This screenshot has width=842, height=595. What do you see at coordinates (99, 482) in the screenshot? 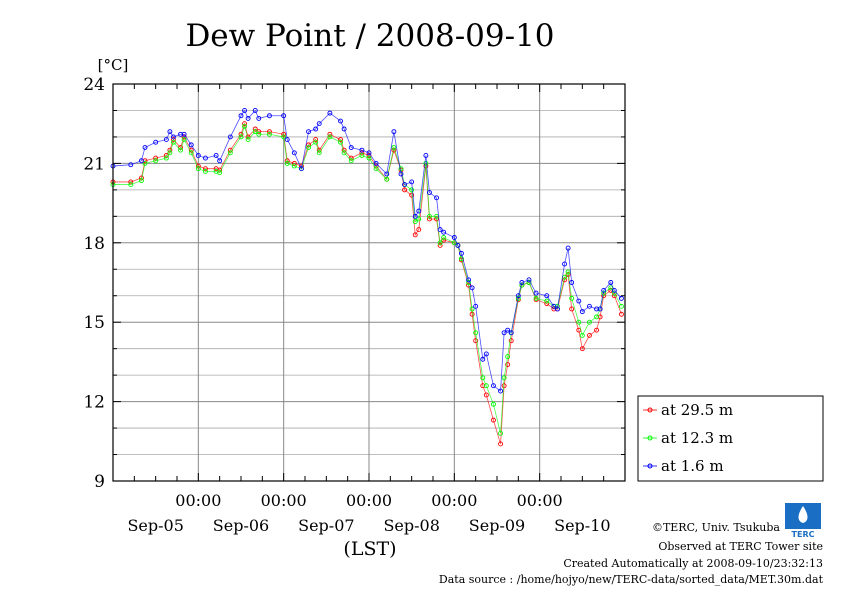
I see `y-tick-label: 9` at bounding box center [99, 482].